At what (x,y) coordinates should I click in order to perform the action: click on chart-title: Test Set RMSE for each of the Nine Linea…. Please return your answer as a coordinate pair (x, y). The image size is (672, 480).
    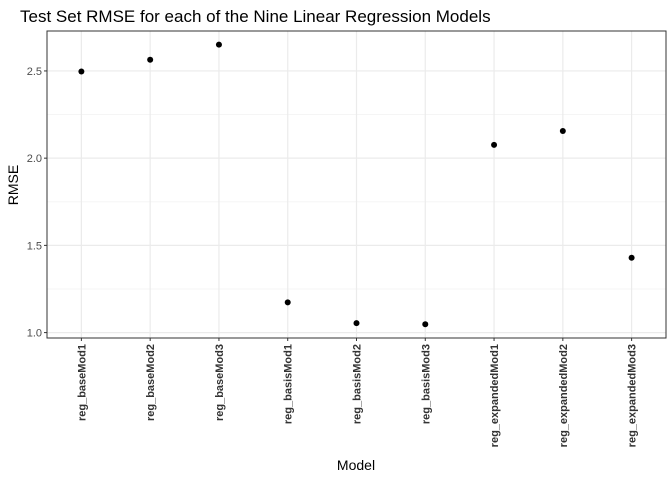
    Looking at the image, I should click on (255, 16).